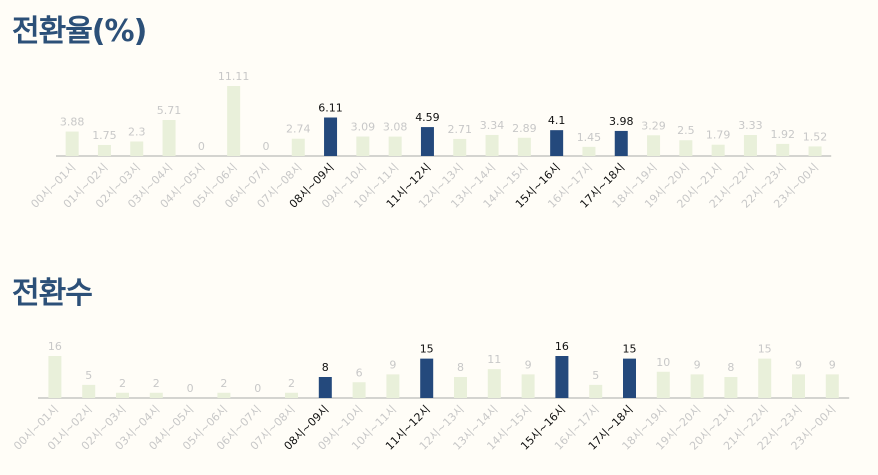  I want to click on rate-value-label: 1.45, so click(589, 137).